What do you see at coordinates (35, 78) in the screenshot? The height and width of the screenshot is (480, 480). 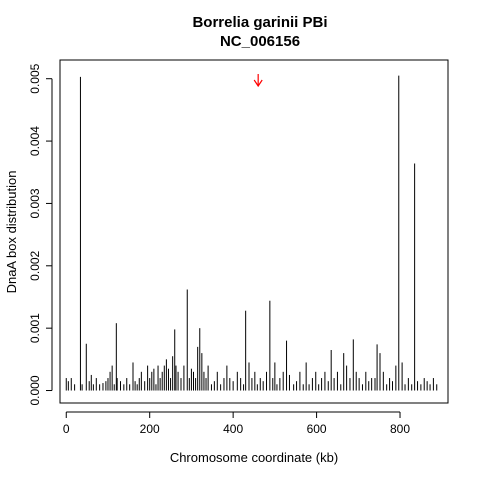 I see `y-tick-label: 0.005` at bounding box center [35, 78].